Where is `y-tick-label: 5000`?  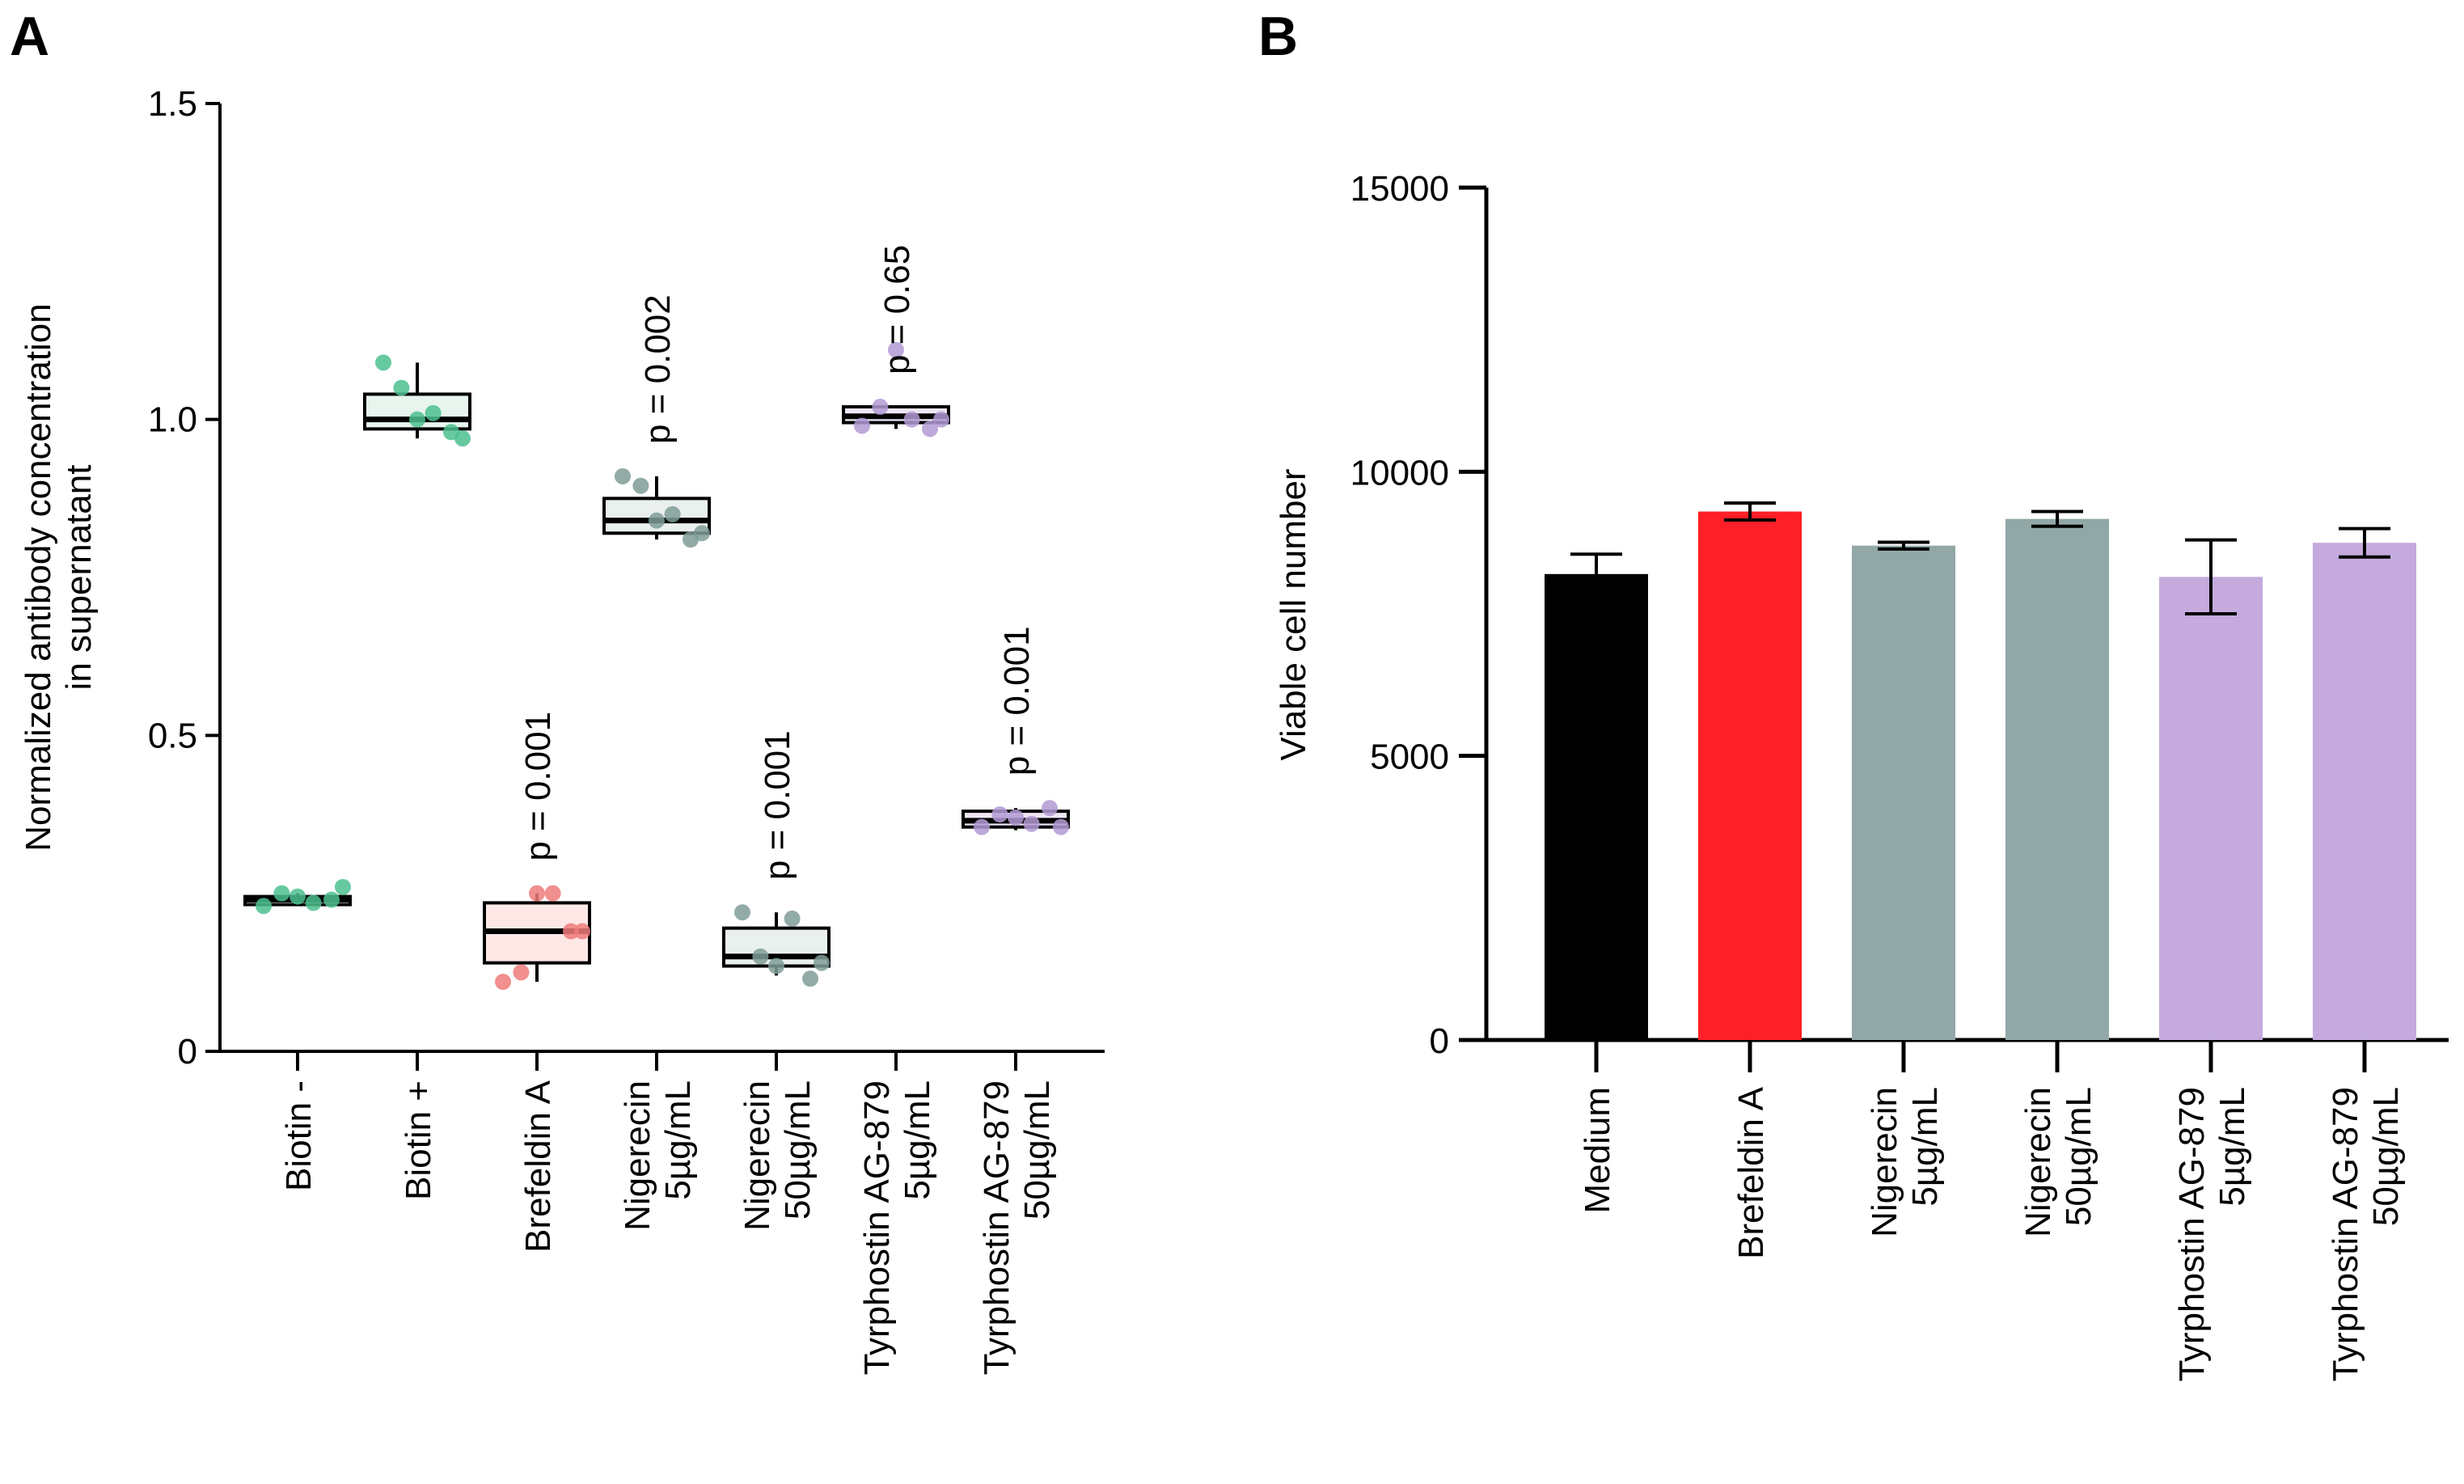 y-tick-label: 5000 is located at coordinates (1409, 757).